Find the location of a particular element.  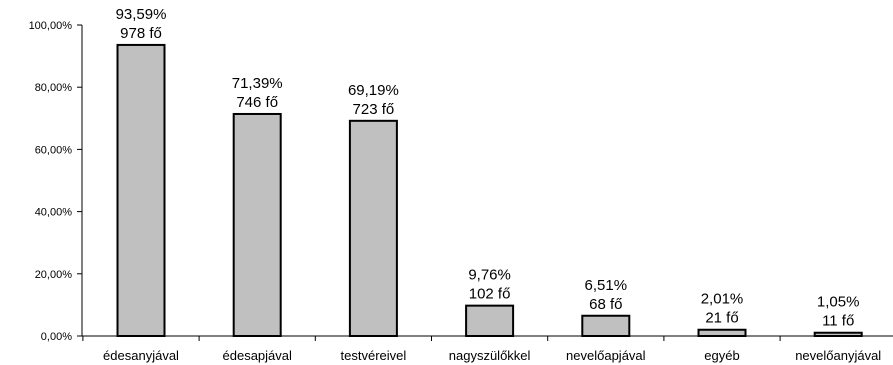

bar-percent-label: 71,39% is located at coordinates (257, 83).